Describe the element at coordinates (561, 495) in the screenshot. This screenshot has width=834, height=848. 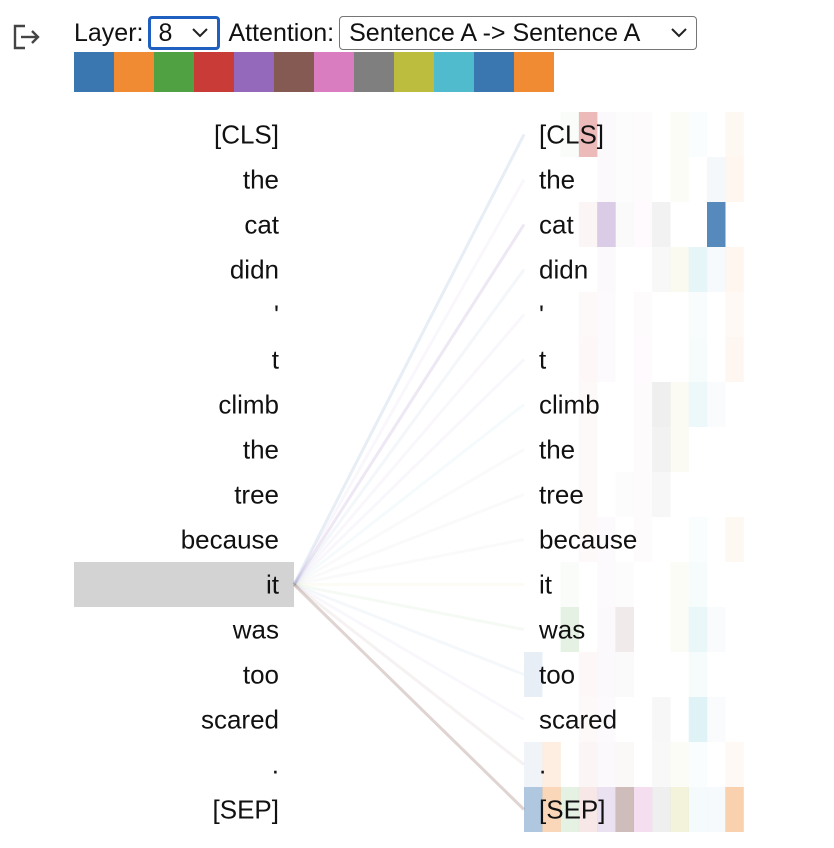
I see `right-token: tree` at that location.